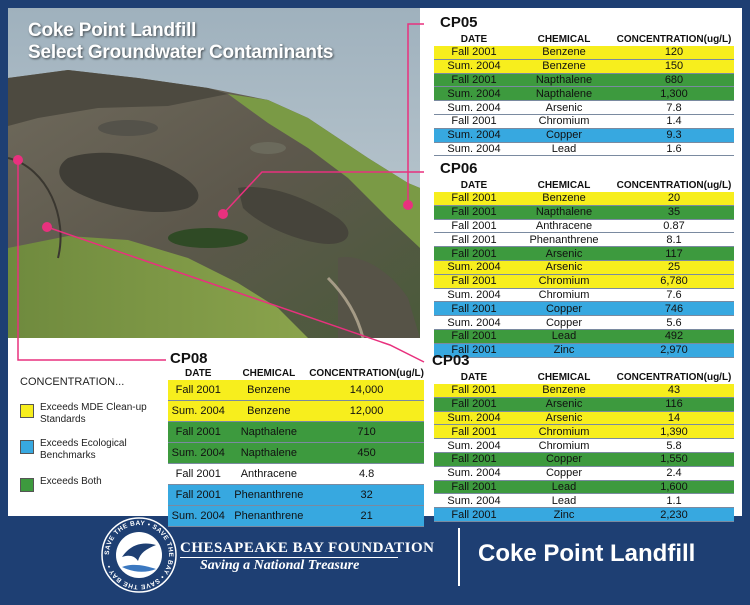 Image resolution: width=750 pixels, height=605 pixels. Describe the element at coordinates (366, 432) in the screenshot. I see `cell-value: 710` at that location.